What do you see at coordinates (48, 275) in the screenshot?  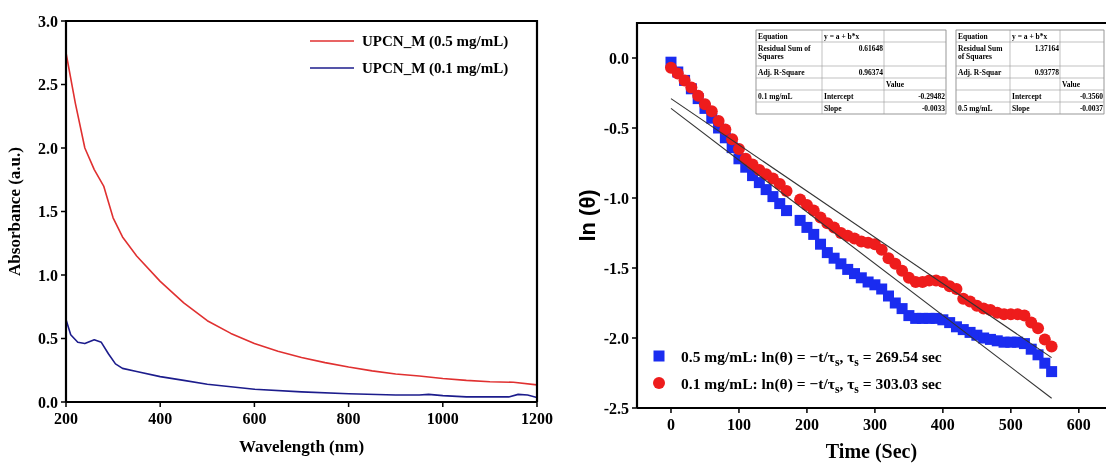 I see `y-tick-label: 1.0` at bounding box center [48, 275].